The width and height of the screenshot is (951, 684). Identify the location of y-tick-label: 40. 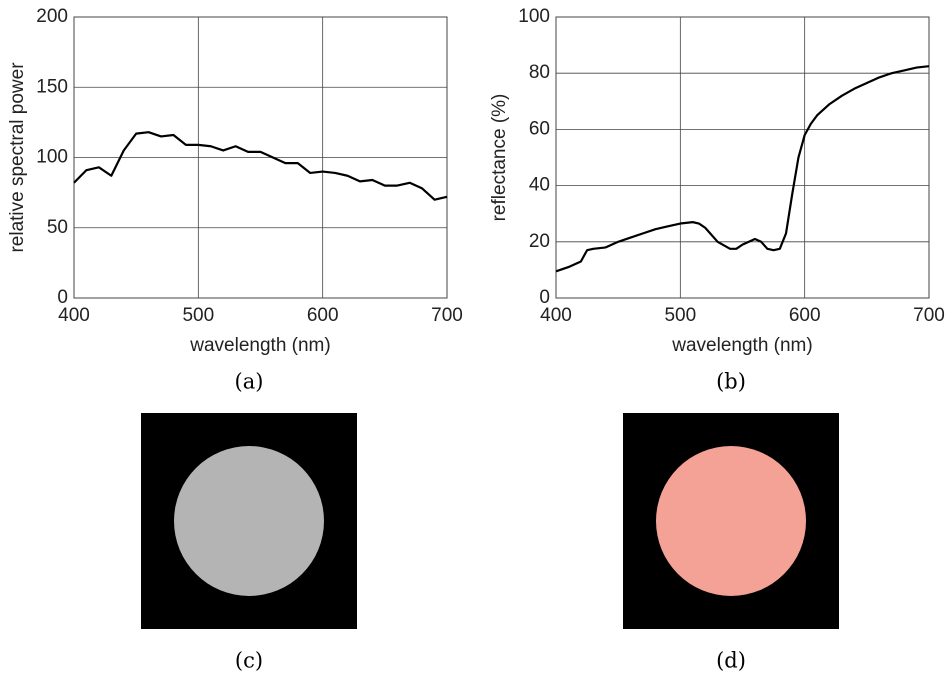
(539, 185).